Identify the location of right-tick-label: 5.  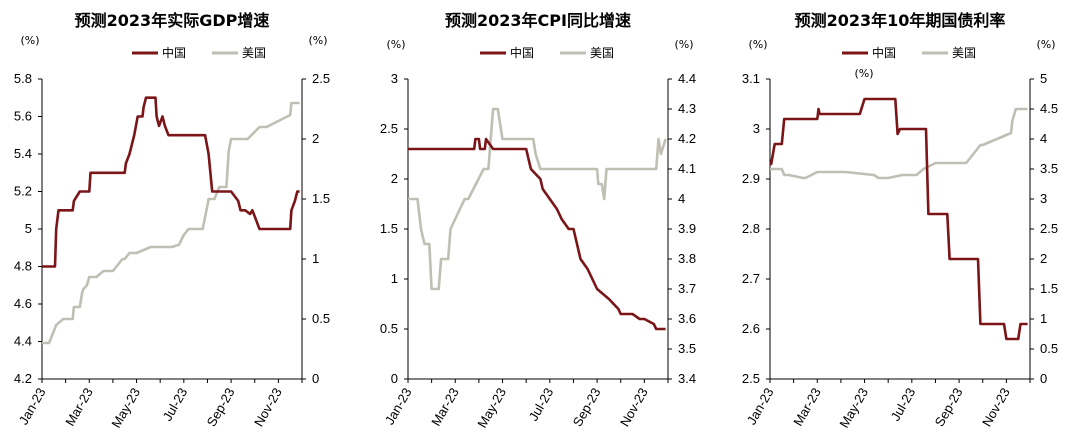
(1043, 78).